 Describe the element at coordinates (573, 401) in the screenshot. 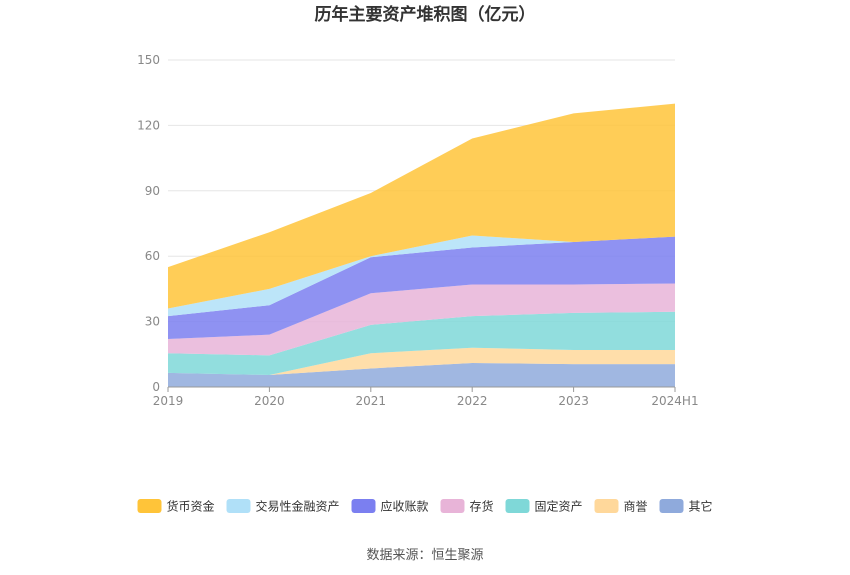

I see `x-tick-label: 2023` at that location.